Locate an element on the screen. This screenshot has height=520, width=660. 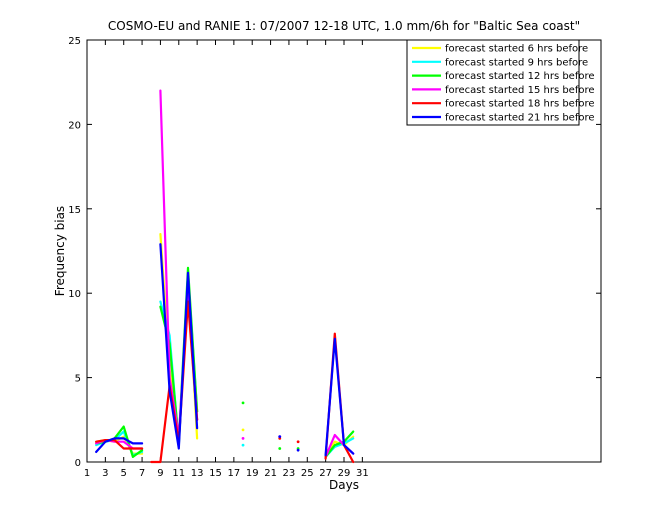
legend-entry: forecast started 12 hrs before is located at coordinates (520, 76).